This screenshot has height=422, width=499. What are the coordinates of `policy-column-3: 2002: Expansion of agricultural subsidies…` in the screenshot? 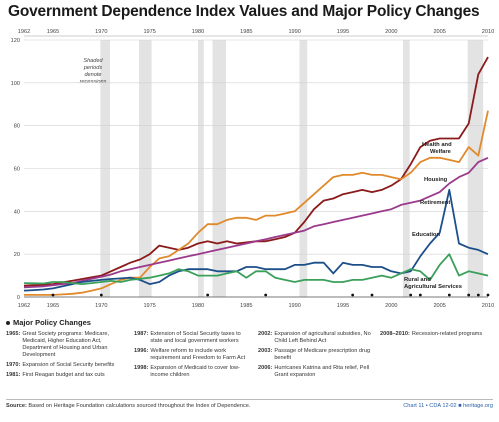 It's located at (315, 356).